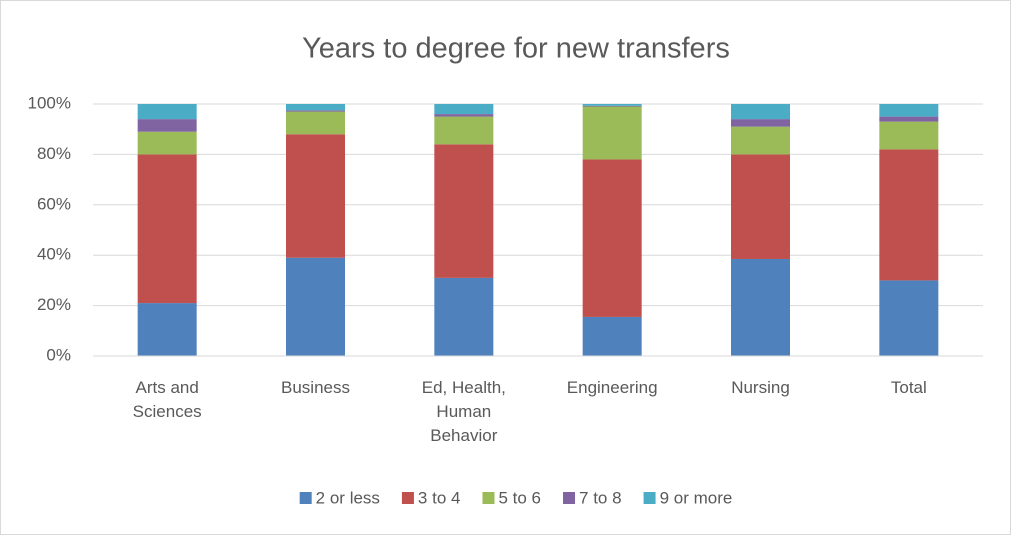 The image size is (1012, 536). What do you see at coordinates (516, 49) in the screenshot?
I see `chart-title: Years to degree for new transfers` at bounding box center [516, 49].